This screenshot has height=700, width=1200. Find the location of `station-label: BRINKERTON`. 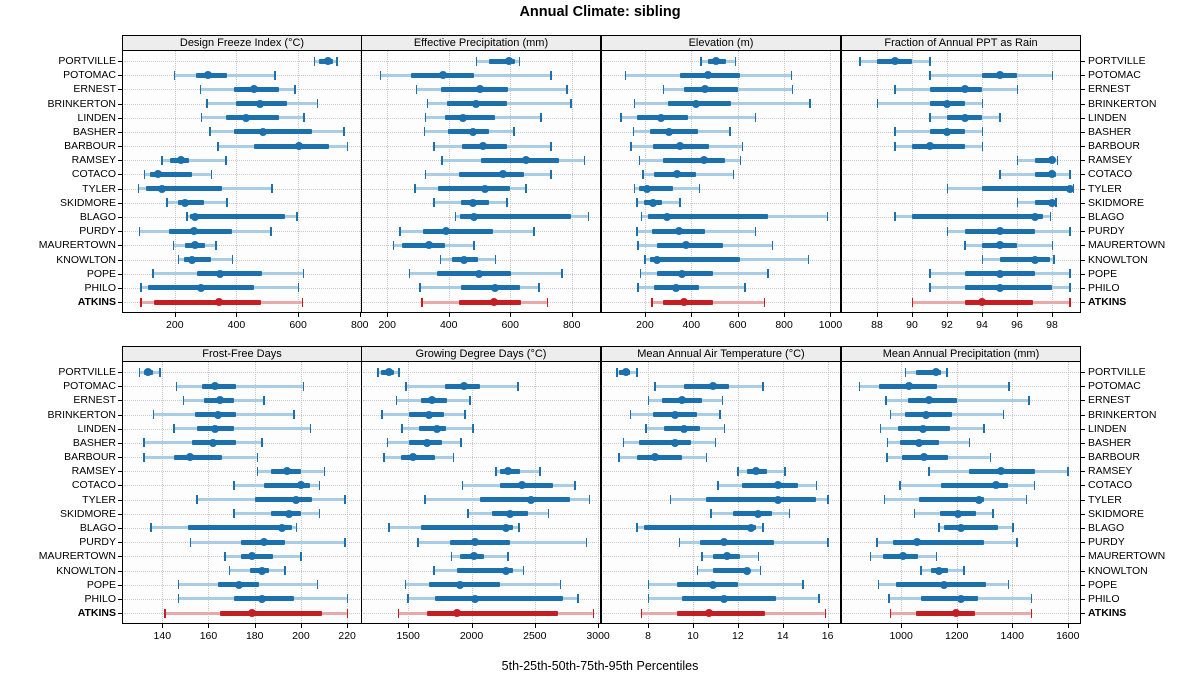

station-label: BRINKERTON is located at coordinates (1122, 414).